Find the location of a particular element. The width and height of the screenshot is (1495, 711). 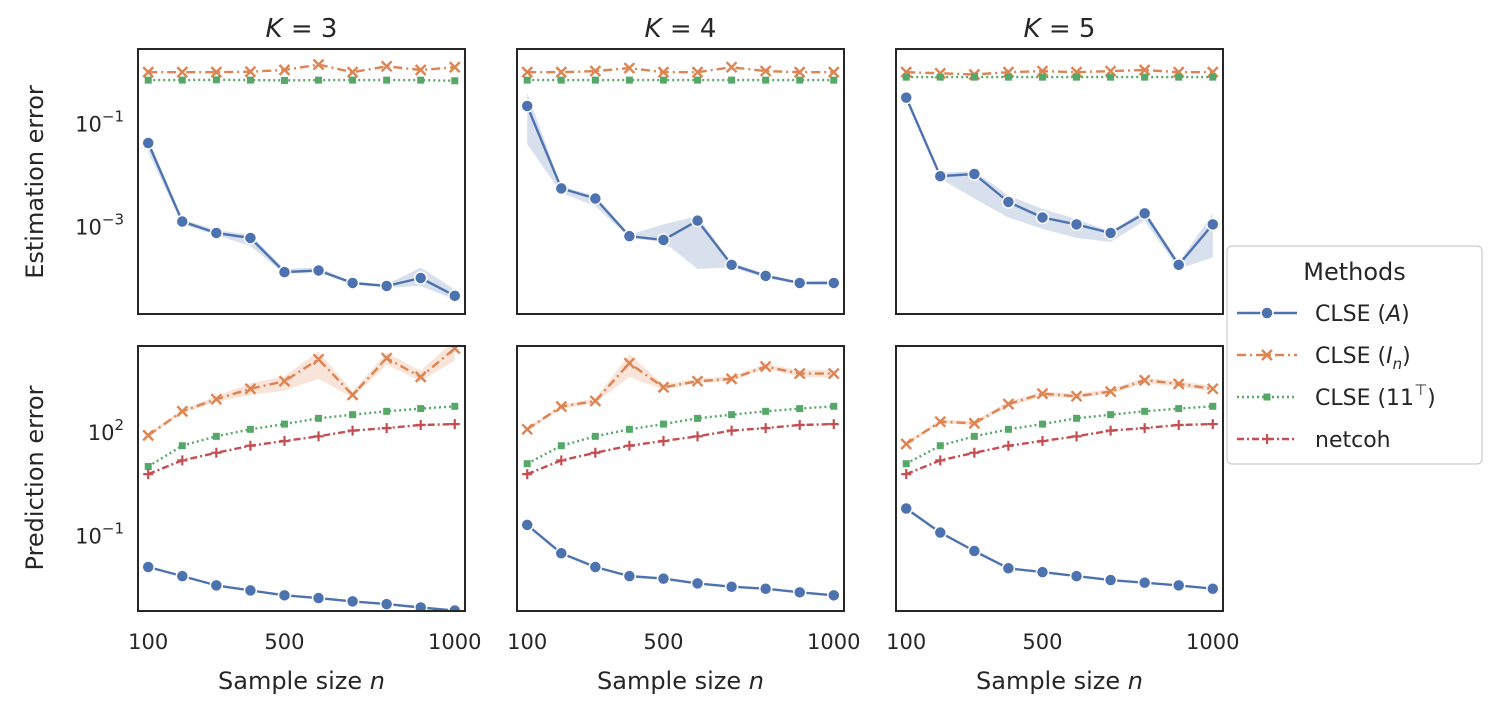

y-tick-label: 10² is located at coordinates (106, 430).